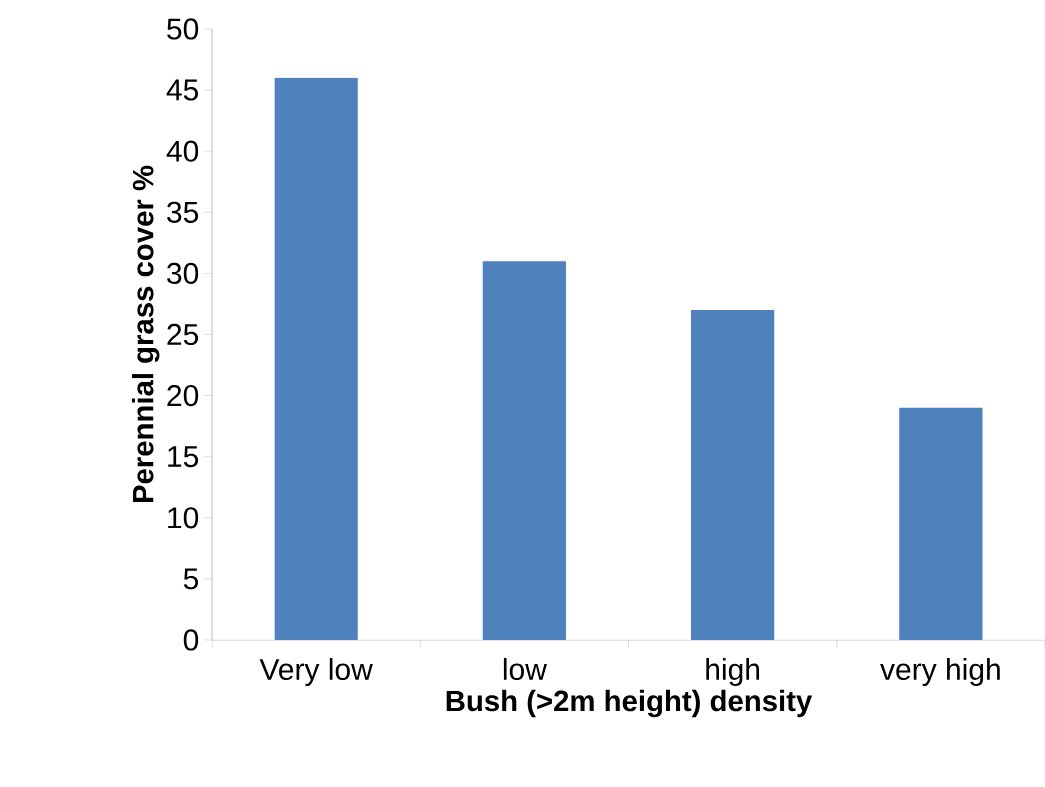 This screenshot has width=1045, height=787. What do you see at coordinates (183, 29) in the screenshot?
I see `y-tick-label: 50` at bounding box center [183, 29].